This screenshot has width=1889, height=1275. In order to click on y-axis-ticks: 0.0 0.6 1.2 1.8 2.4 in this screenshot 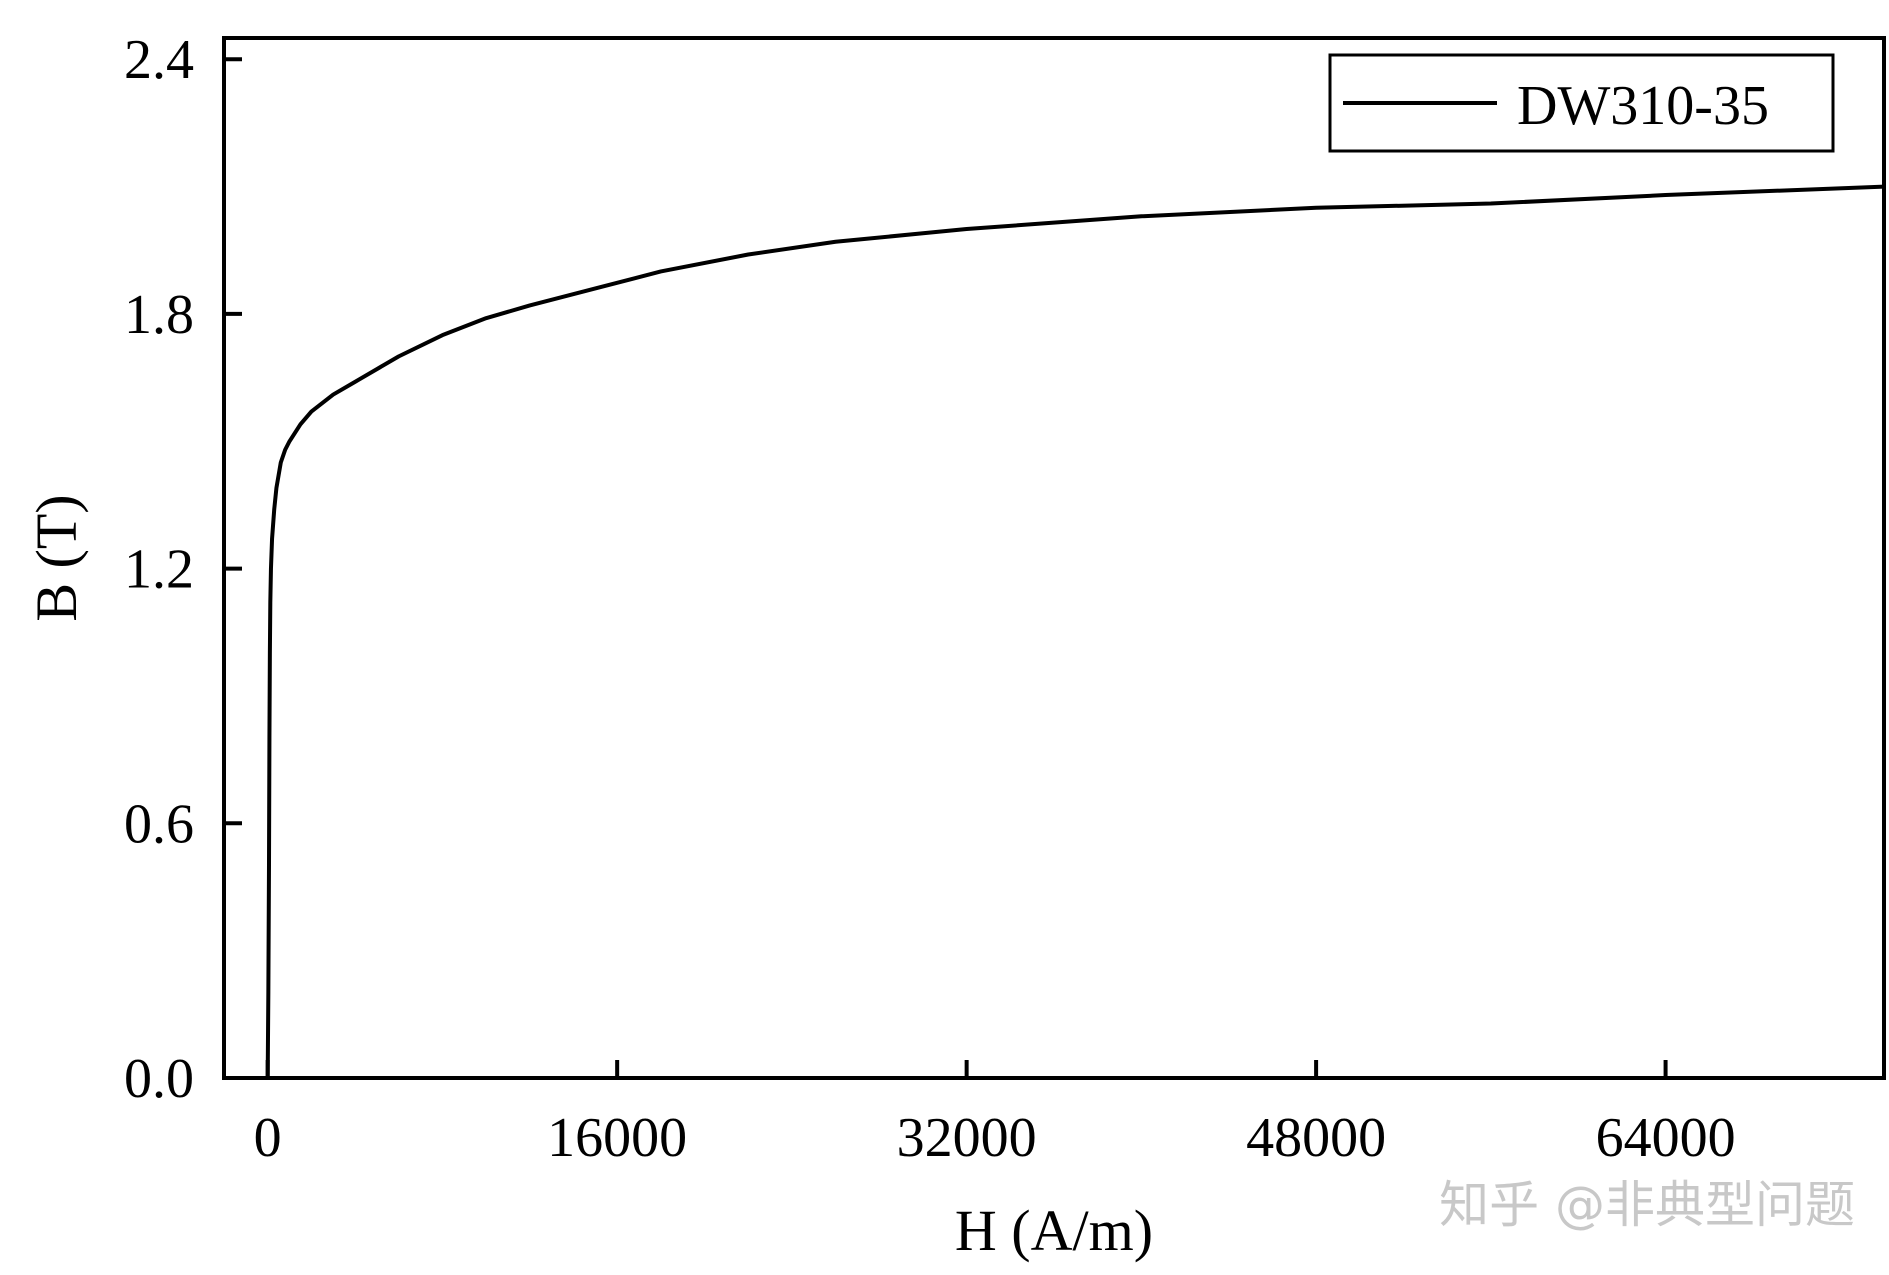, I will do `click(183, 569)`.